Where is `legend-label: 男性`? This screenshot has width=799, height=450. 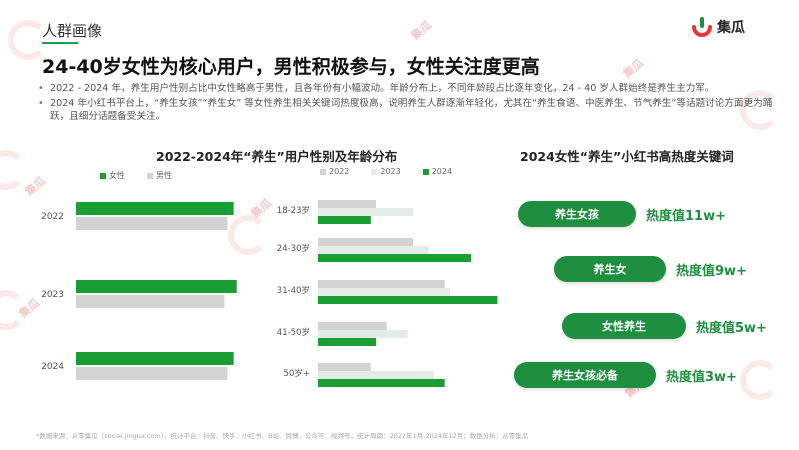 legend-label: 男性 is located at coordinates (164, 175).